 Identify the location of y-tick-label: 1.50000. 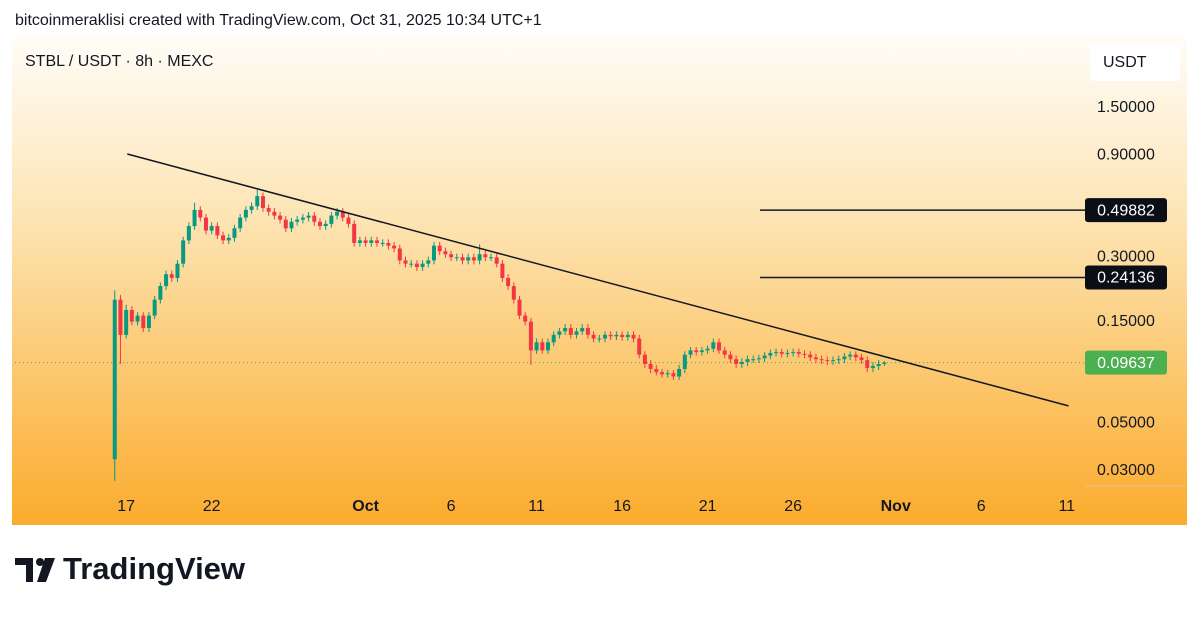
(1126, 107).